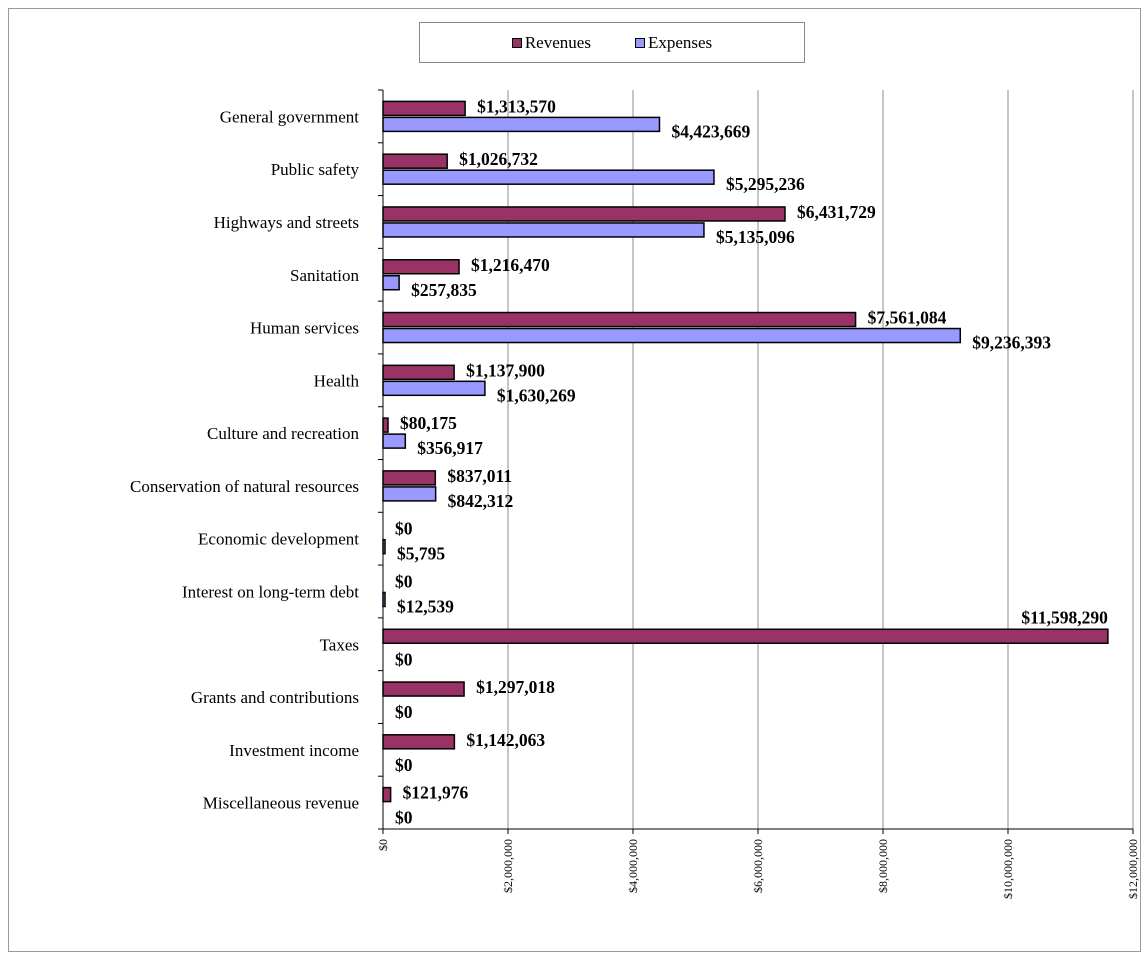 The height and width of the screenshot is (955, 1144). I want to click on x-tick-label: $2,000,000, so click(508, 866).